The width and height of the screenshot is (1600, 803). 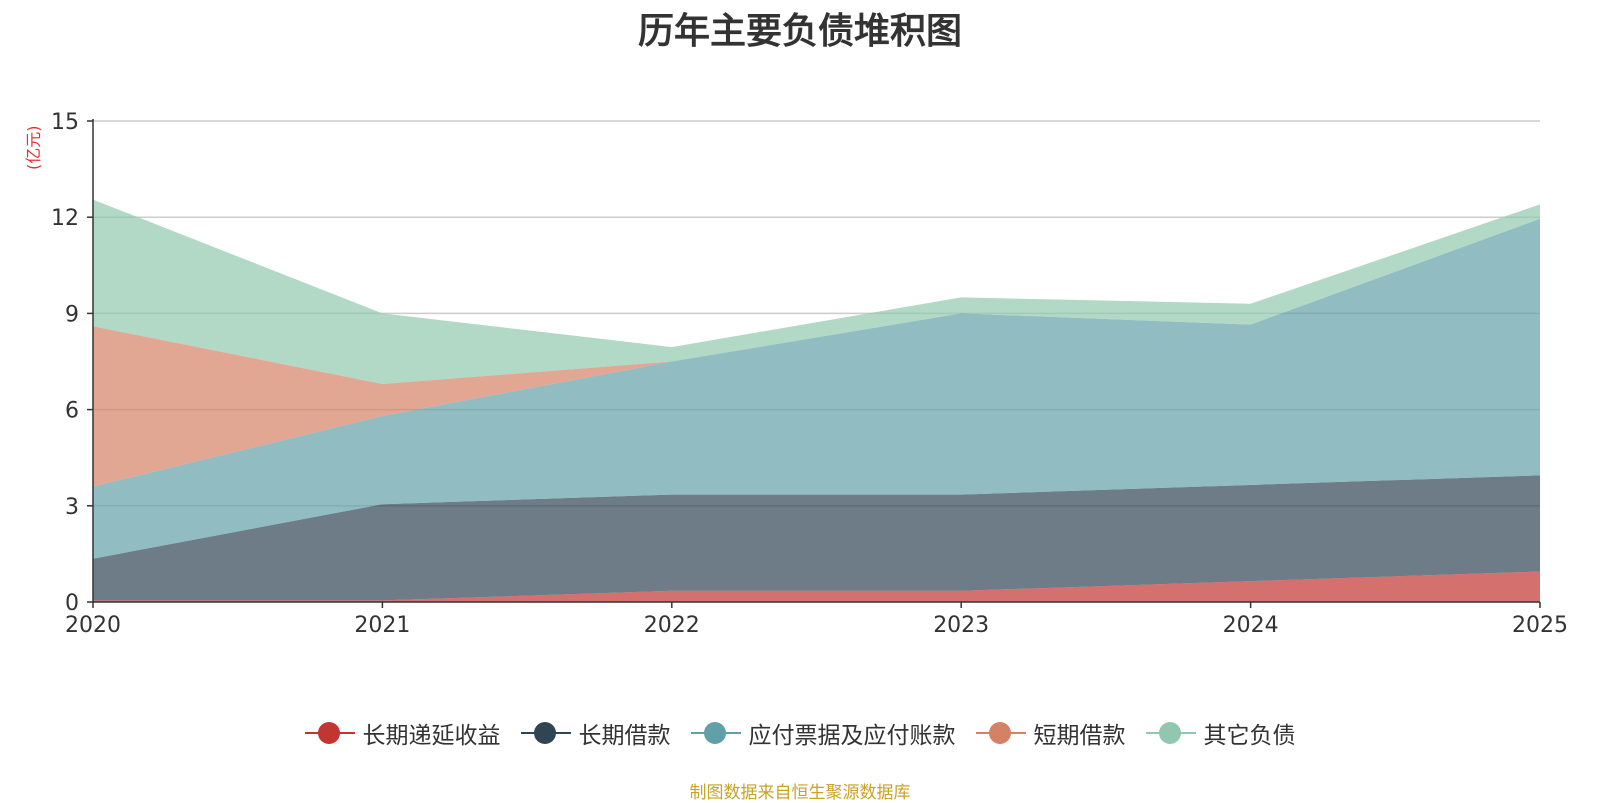 I want to click on y-tick-label: 6, so click(x=72, y=411).